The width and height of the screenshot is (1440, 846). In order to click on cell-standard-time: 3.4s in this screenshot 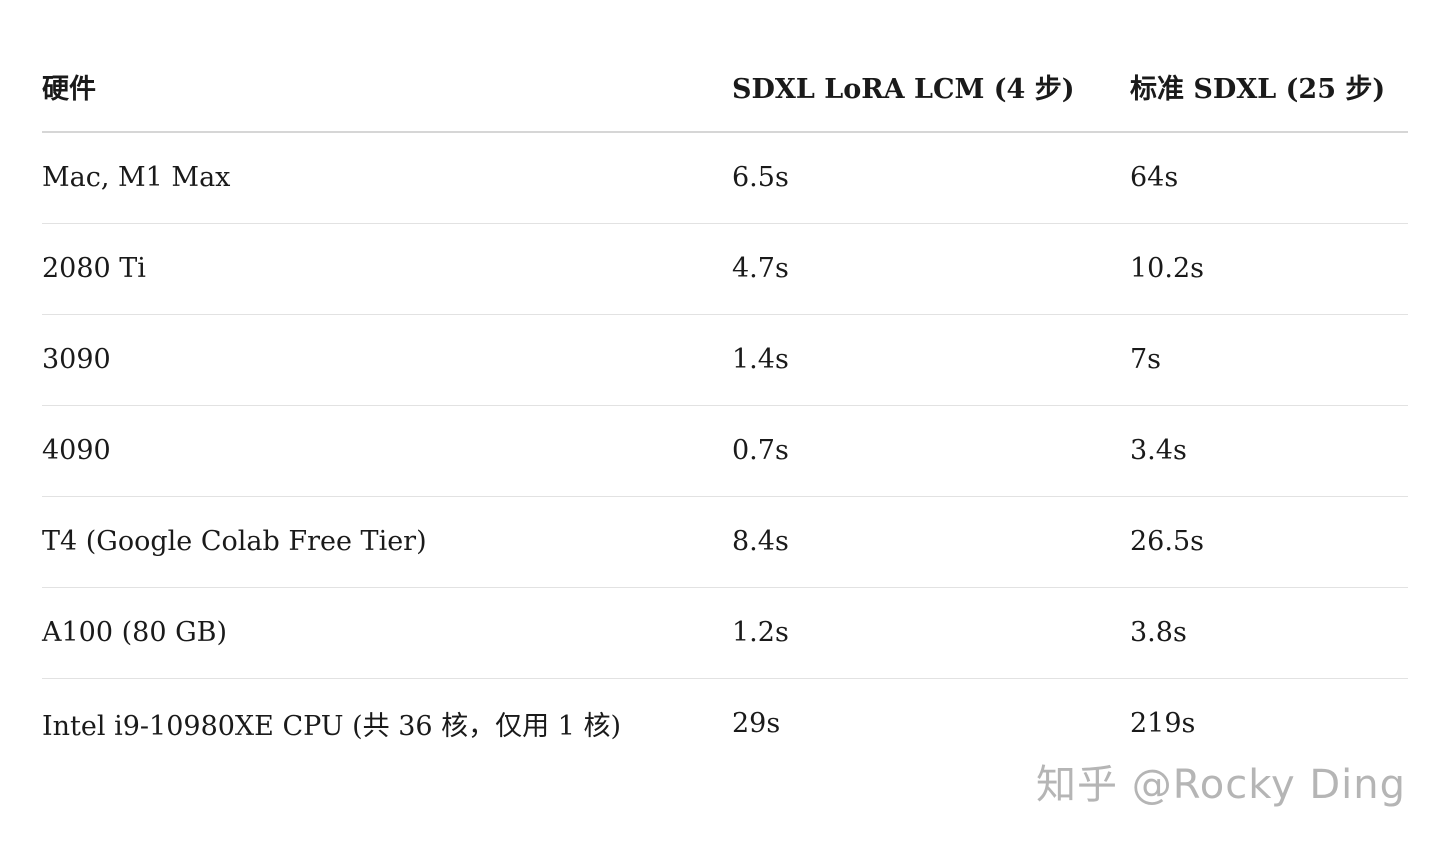, I will do `click(1269, 451)`.